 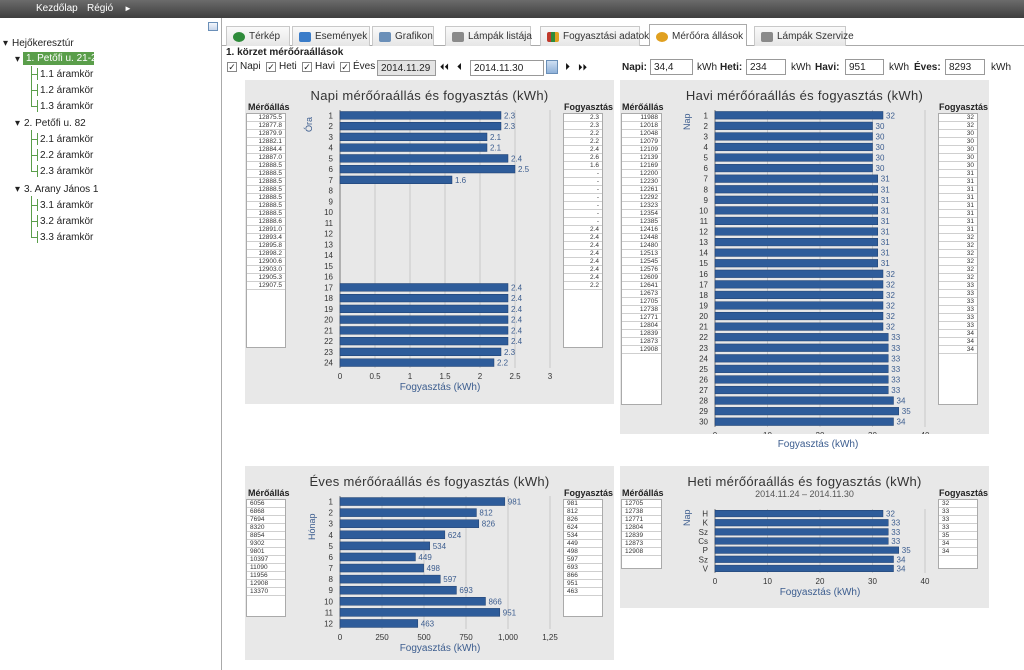 What do you see at coordinates (958, 150) in the screenshot?
I see `consumption-cell: 30` at bounding box center [958, 150].